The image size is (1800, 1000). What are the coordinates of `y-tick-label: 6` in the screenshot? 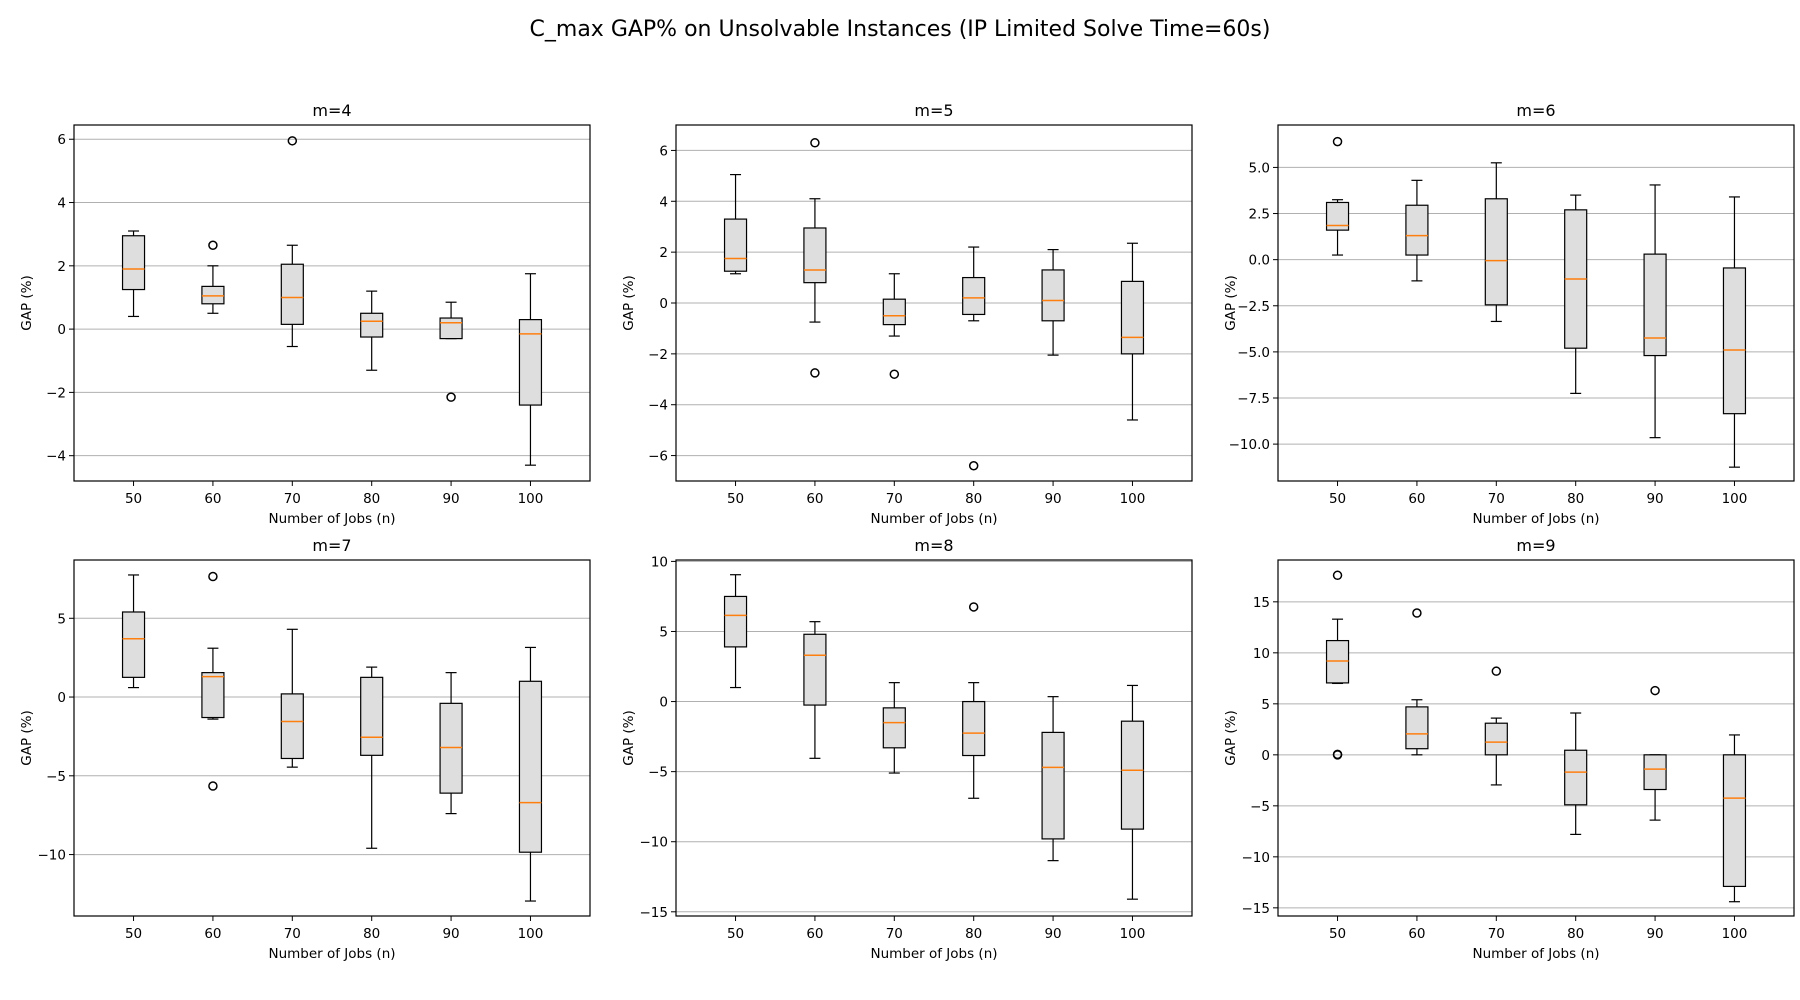 It's located at (663, 151).